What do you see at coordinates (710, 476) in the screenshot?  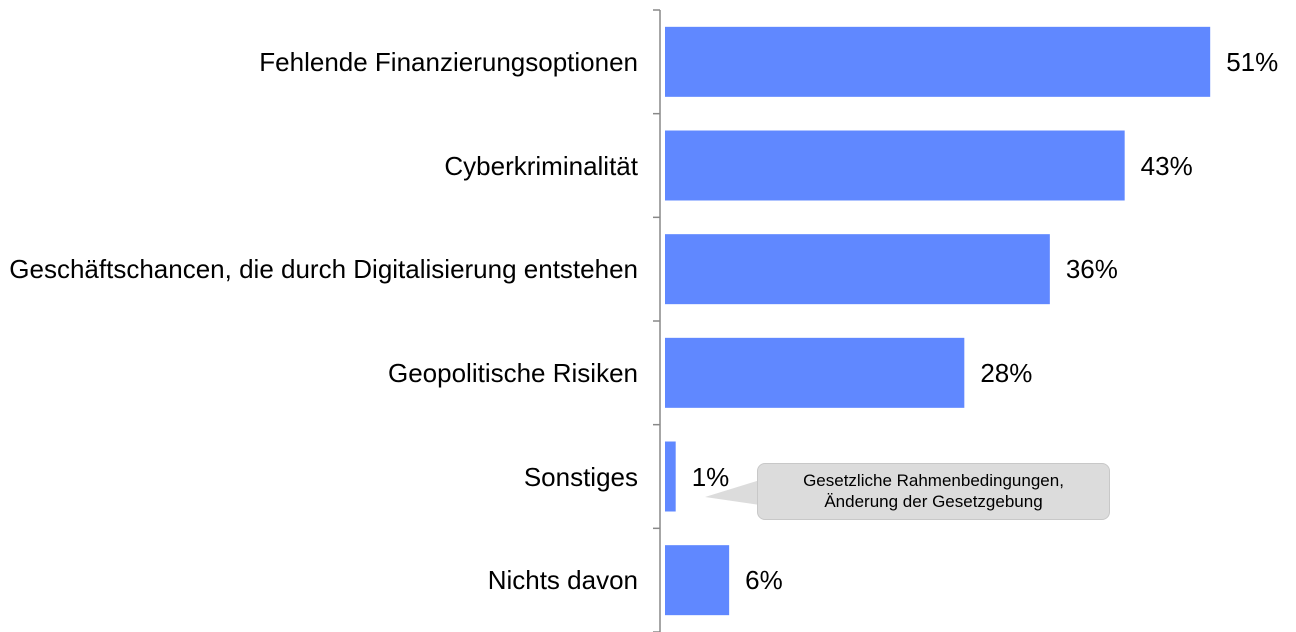 I see `data-label: 1%` at bounding box center [710, 476].